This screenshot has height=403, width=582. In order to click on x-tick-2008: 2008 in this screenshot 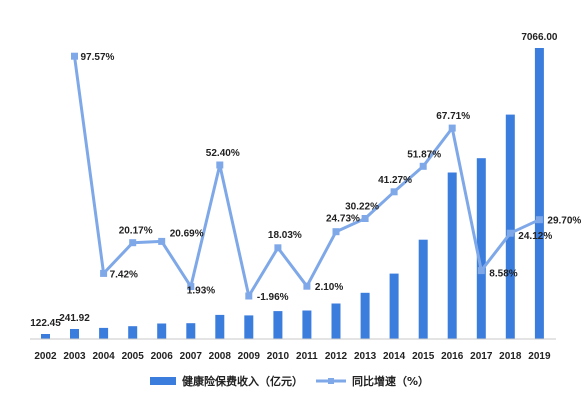, I will do `click(220, 356)`.